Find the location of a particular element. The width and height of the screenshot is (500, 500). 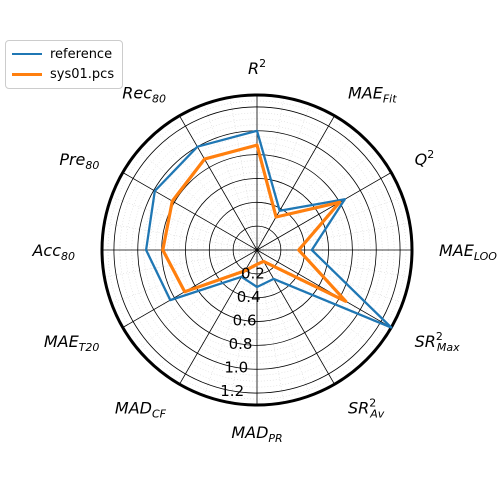

axis-label: MAELOO is located at coordinates (468, 252).